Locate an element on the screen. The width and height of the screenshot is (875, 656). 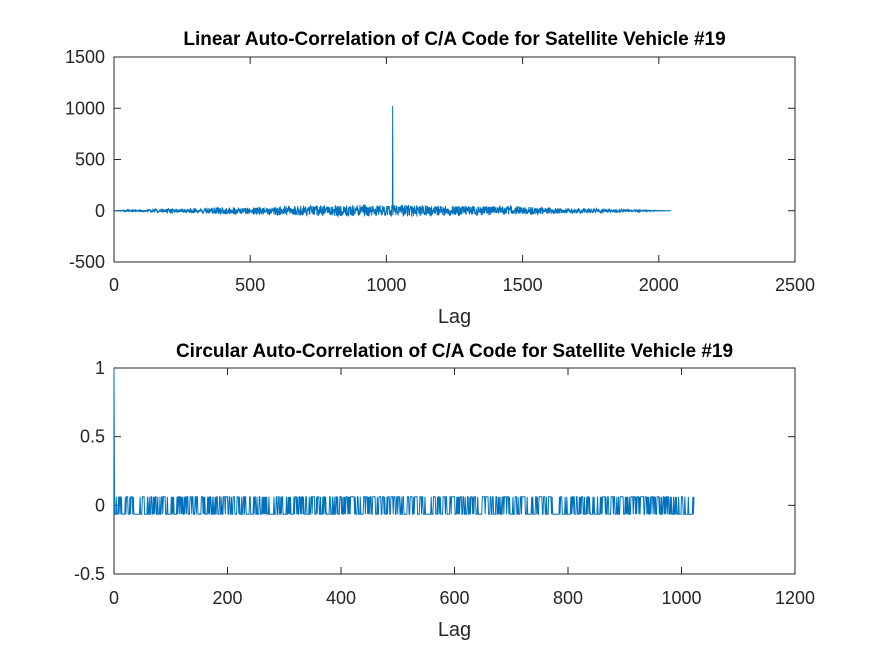
x-tick-label: 2500 is located at coordinates (795, 285).